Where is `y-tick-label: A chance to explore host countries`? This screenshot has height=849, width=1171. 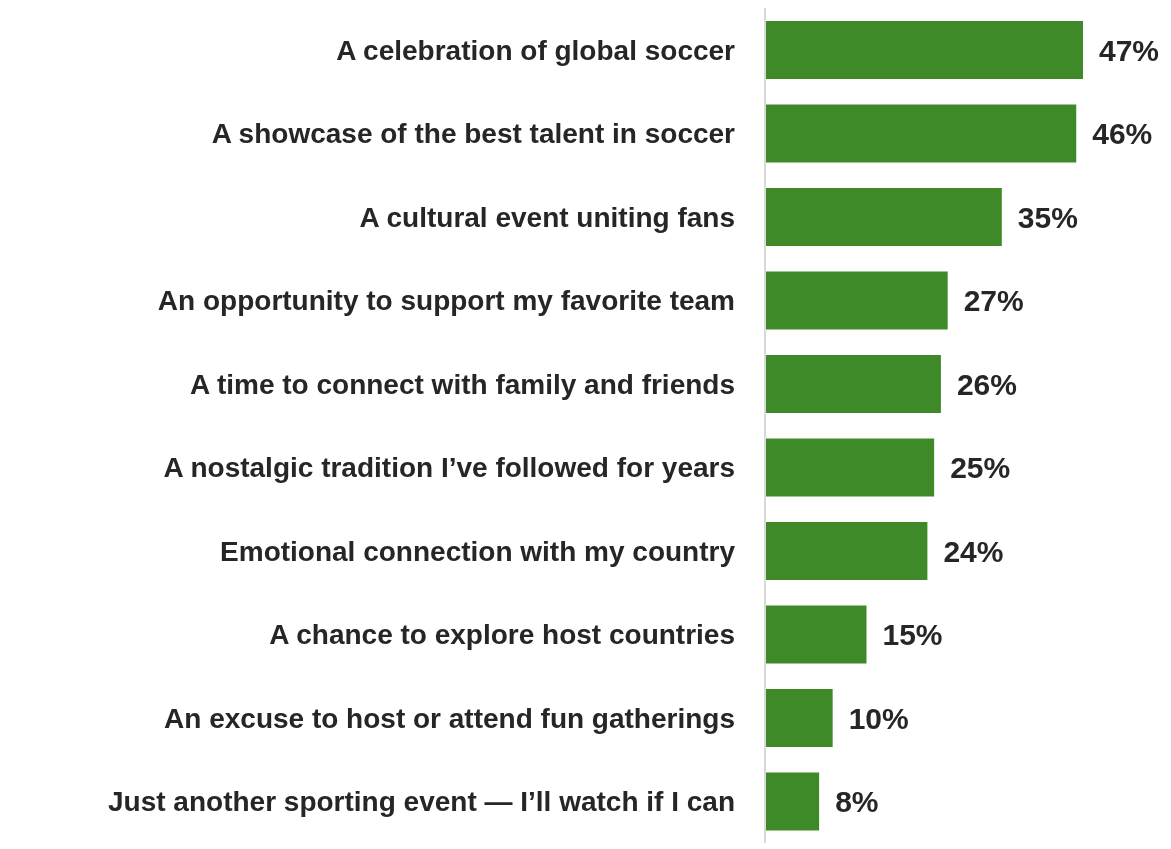
y-tick-label: A chance to explore host countries is located at coordinates (502, 635).